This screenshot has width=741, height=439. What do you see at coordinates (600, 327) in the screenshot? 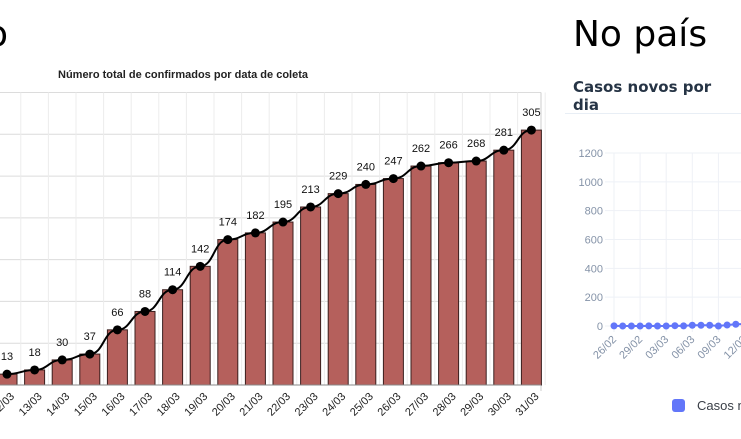
I see `y-tick-label: 0` at bounding box center [600, 327].